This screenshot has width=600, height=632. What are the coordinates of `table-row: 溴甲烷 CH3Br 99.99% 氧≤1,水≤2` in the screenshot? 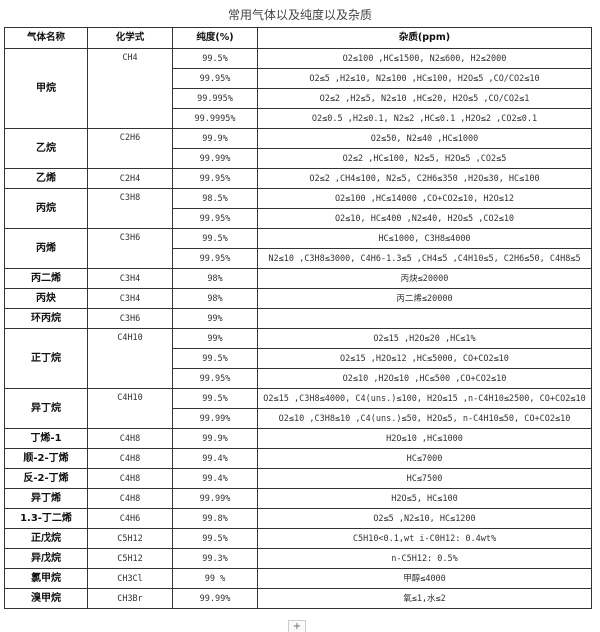 It's located at (298, 598).